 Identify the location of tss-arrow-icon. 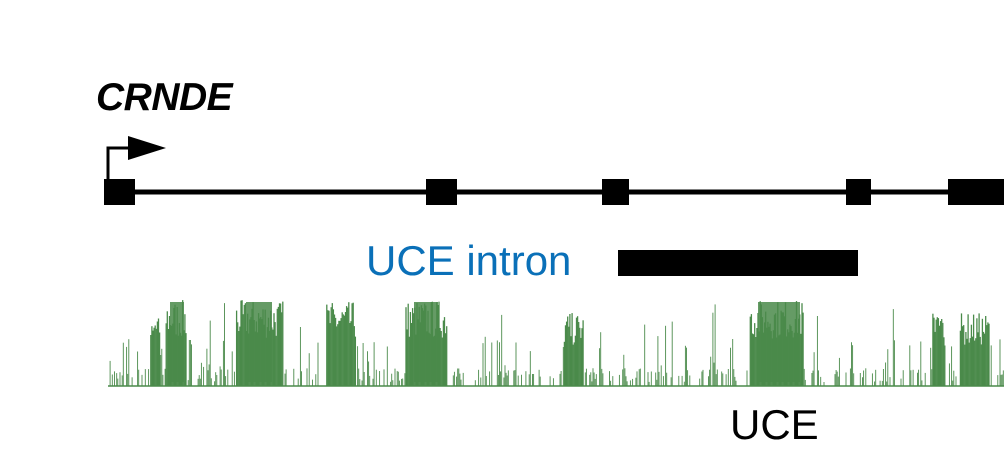
(136, 159).